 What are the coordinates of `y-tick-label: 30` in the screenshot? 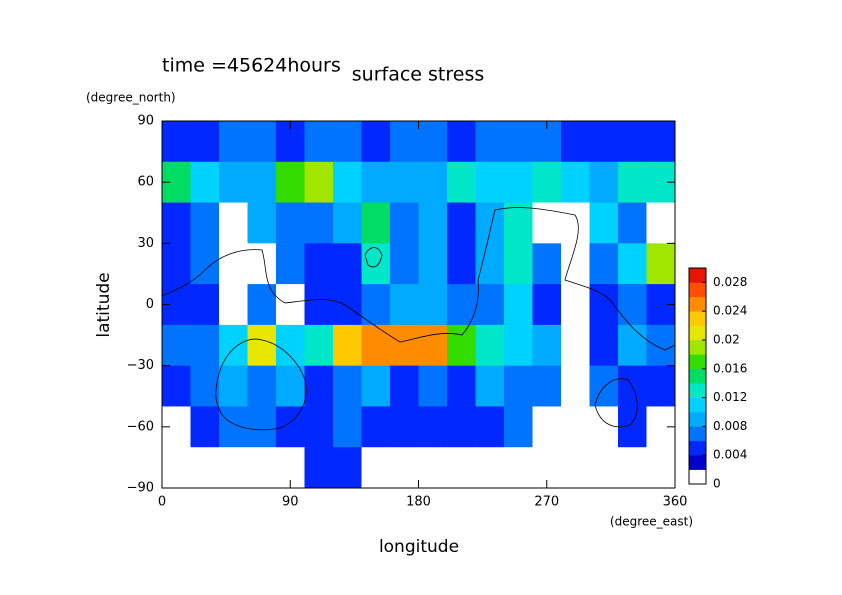 It's located at (145, 243).